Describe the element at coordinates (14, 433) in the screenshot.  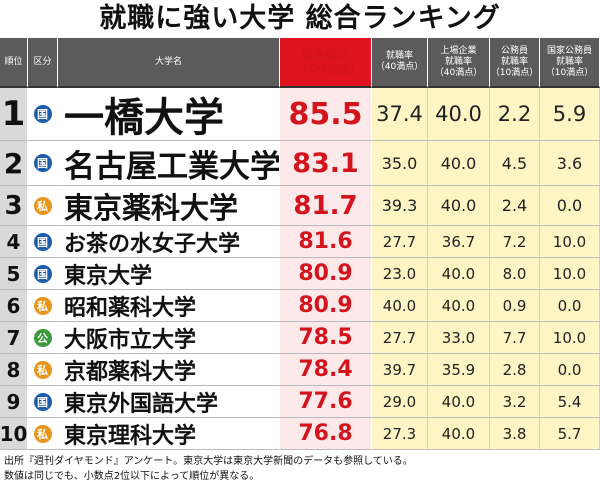
I see `rank: 10` at that location.